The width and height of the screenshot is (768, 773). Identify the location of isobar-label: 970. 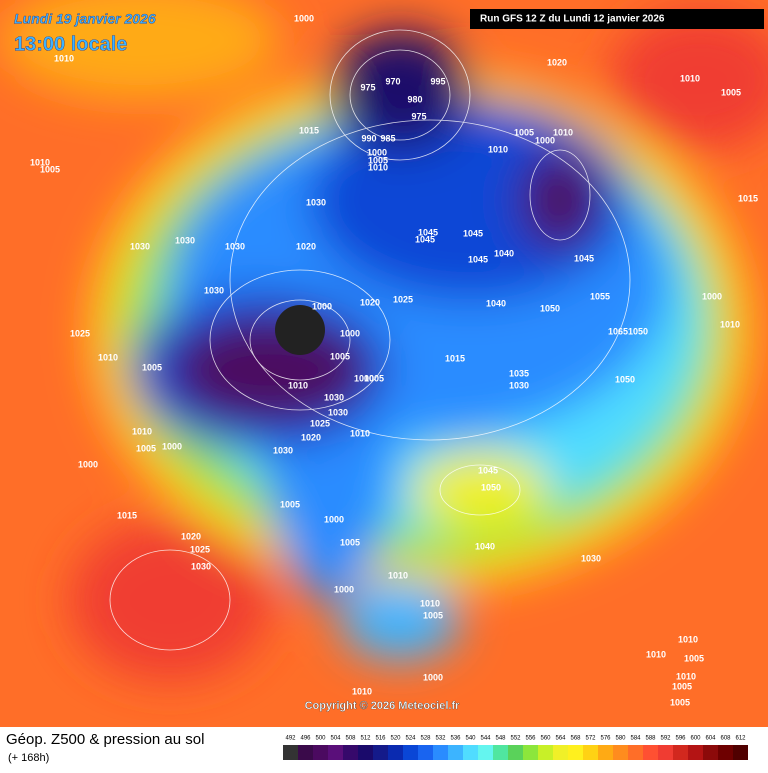
(392, 81).